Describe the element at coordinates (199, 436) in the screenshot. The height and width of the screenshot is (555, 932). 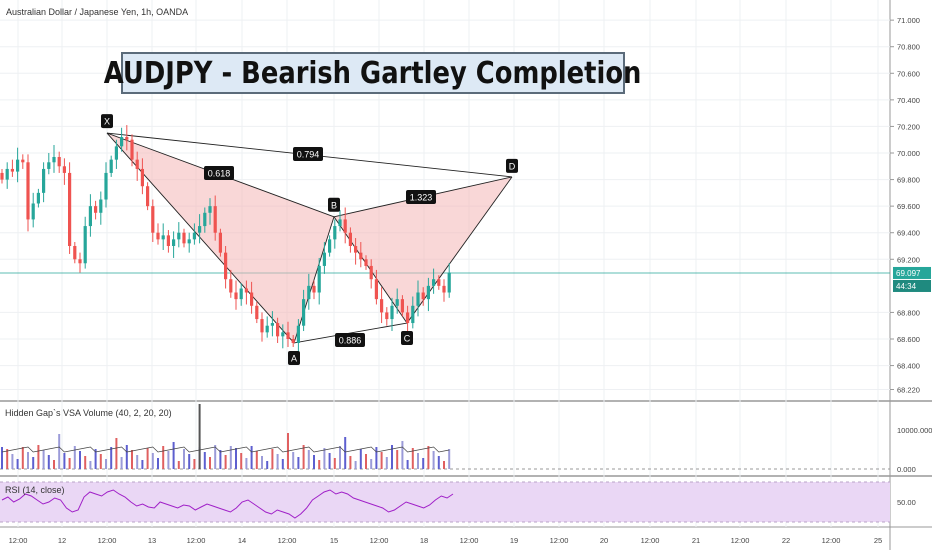
I see `volume-spike` at that location.